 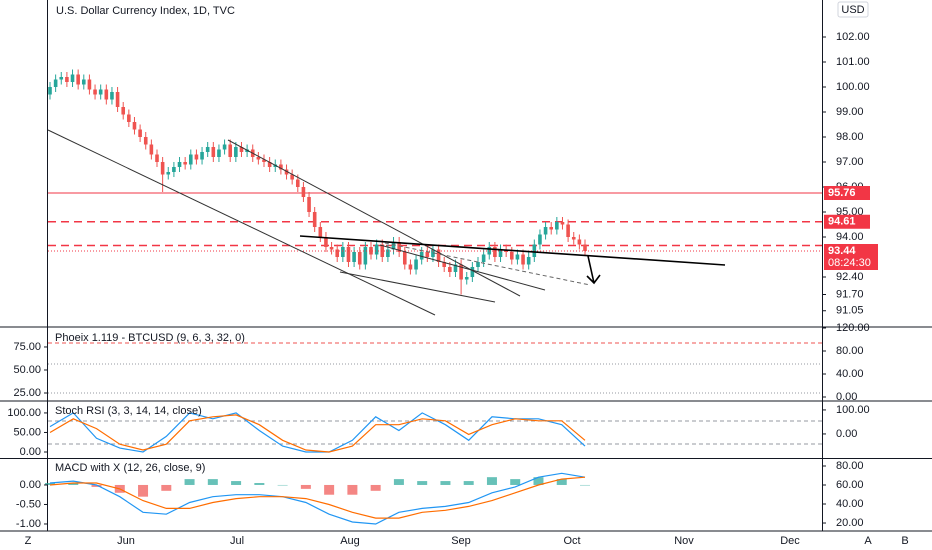 I want to click on x-tick-label: Dec, so click(x=790, y=541).